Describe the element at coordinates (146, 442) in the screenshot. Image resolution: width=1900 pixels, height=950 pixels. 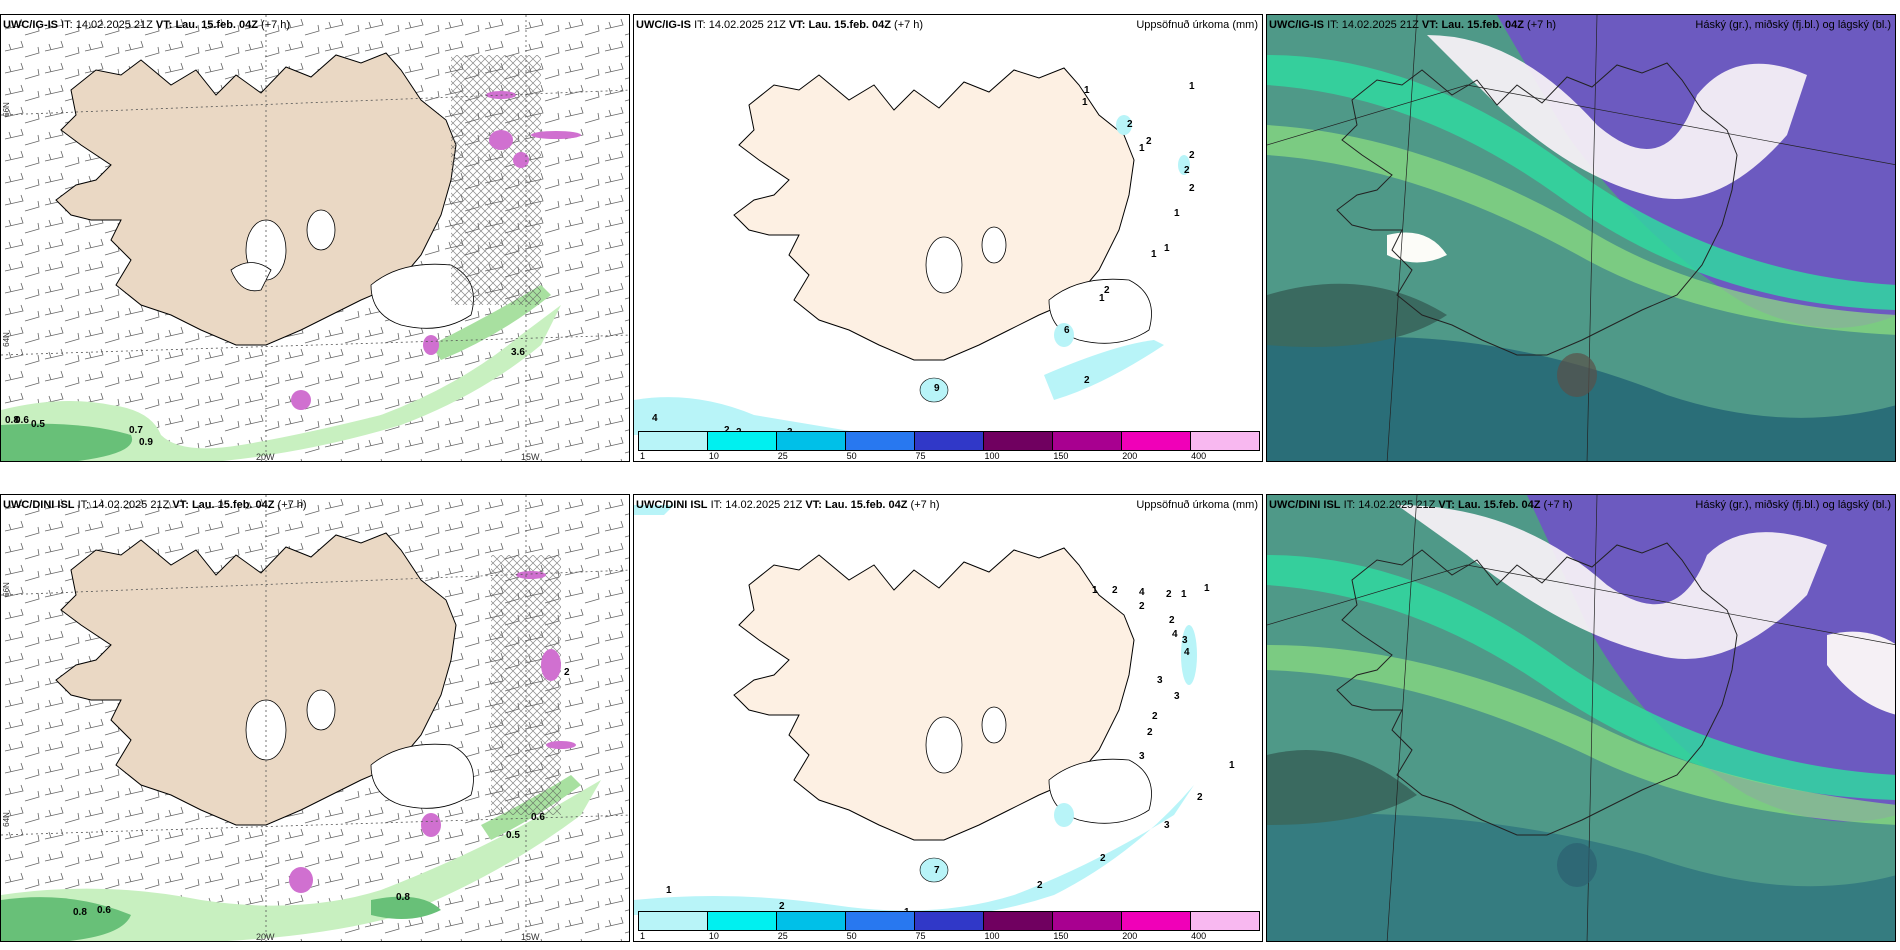
I see `wind-label: 0.9` at that location.